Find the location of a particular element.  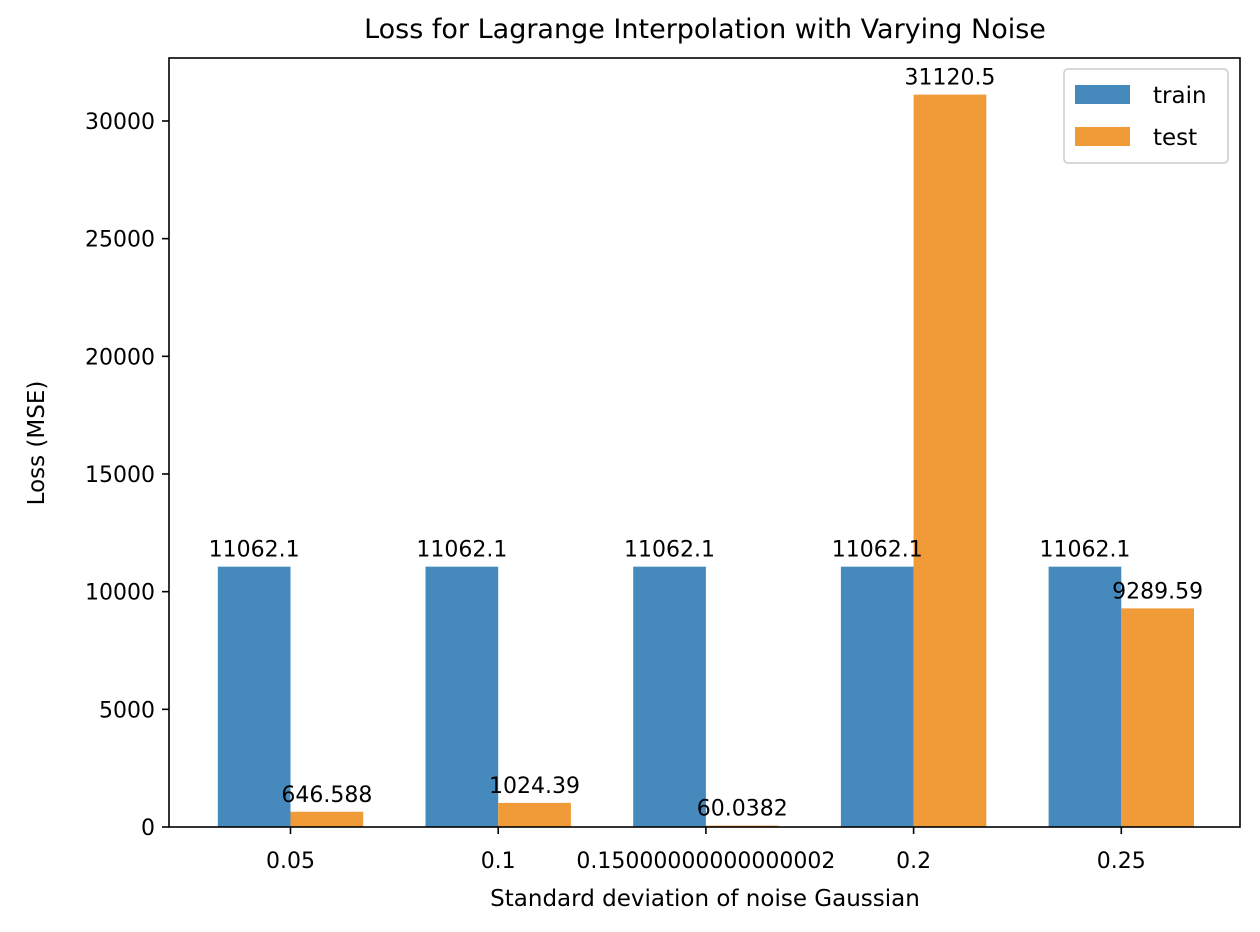

data-label-train-0: 11062.1 is located at coordinates (254, 550).